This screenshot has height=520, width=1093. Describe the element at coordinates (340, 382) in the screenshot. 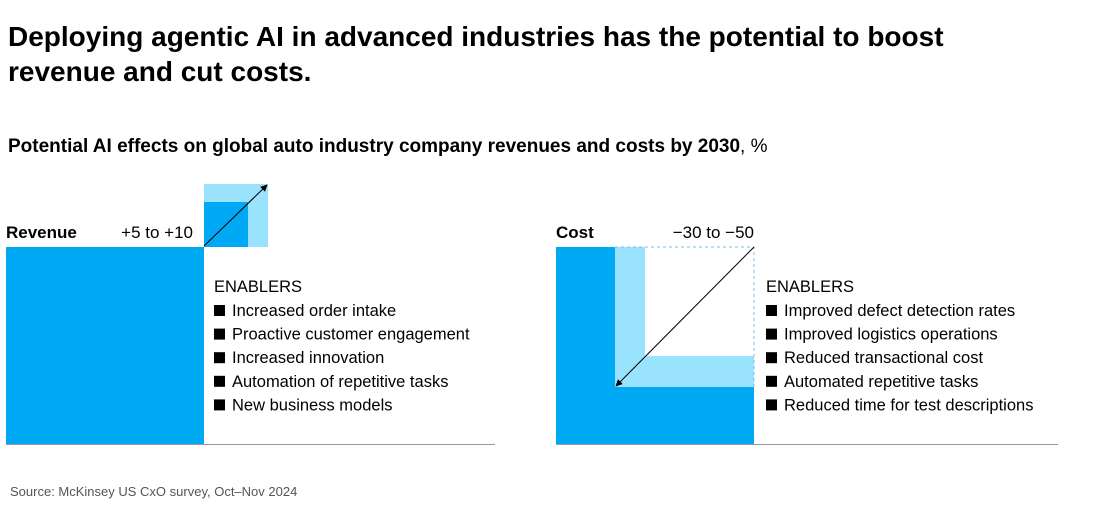

I see `enabler-item: Automation of repetitive tasks` at that location.